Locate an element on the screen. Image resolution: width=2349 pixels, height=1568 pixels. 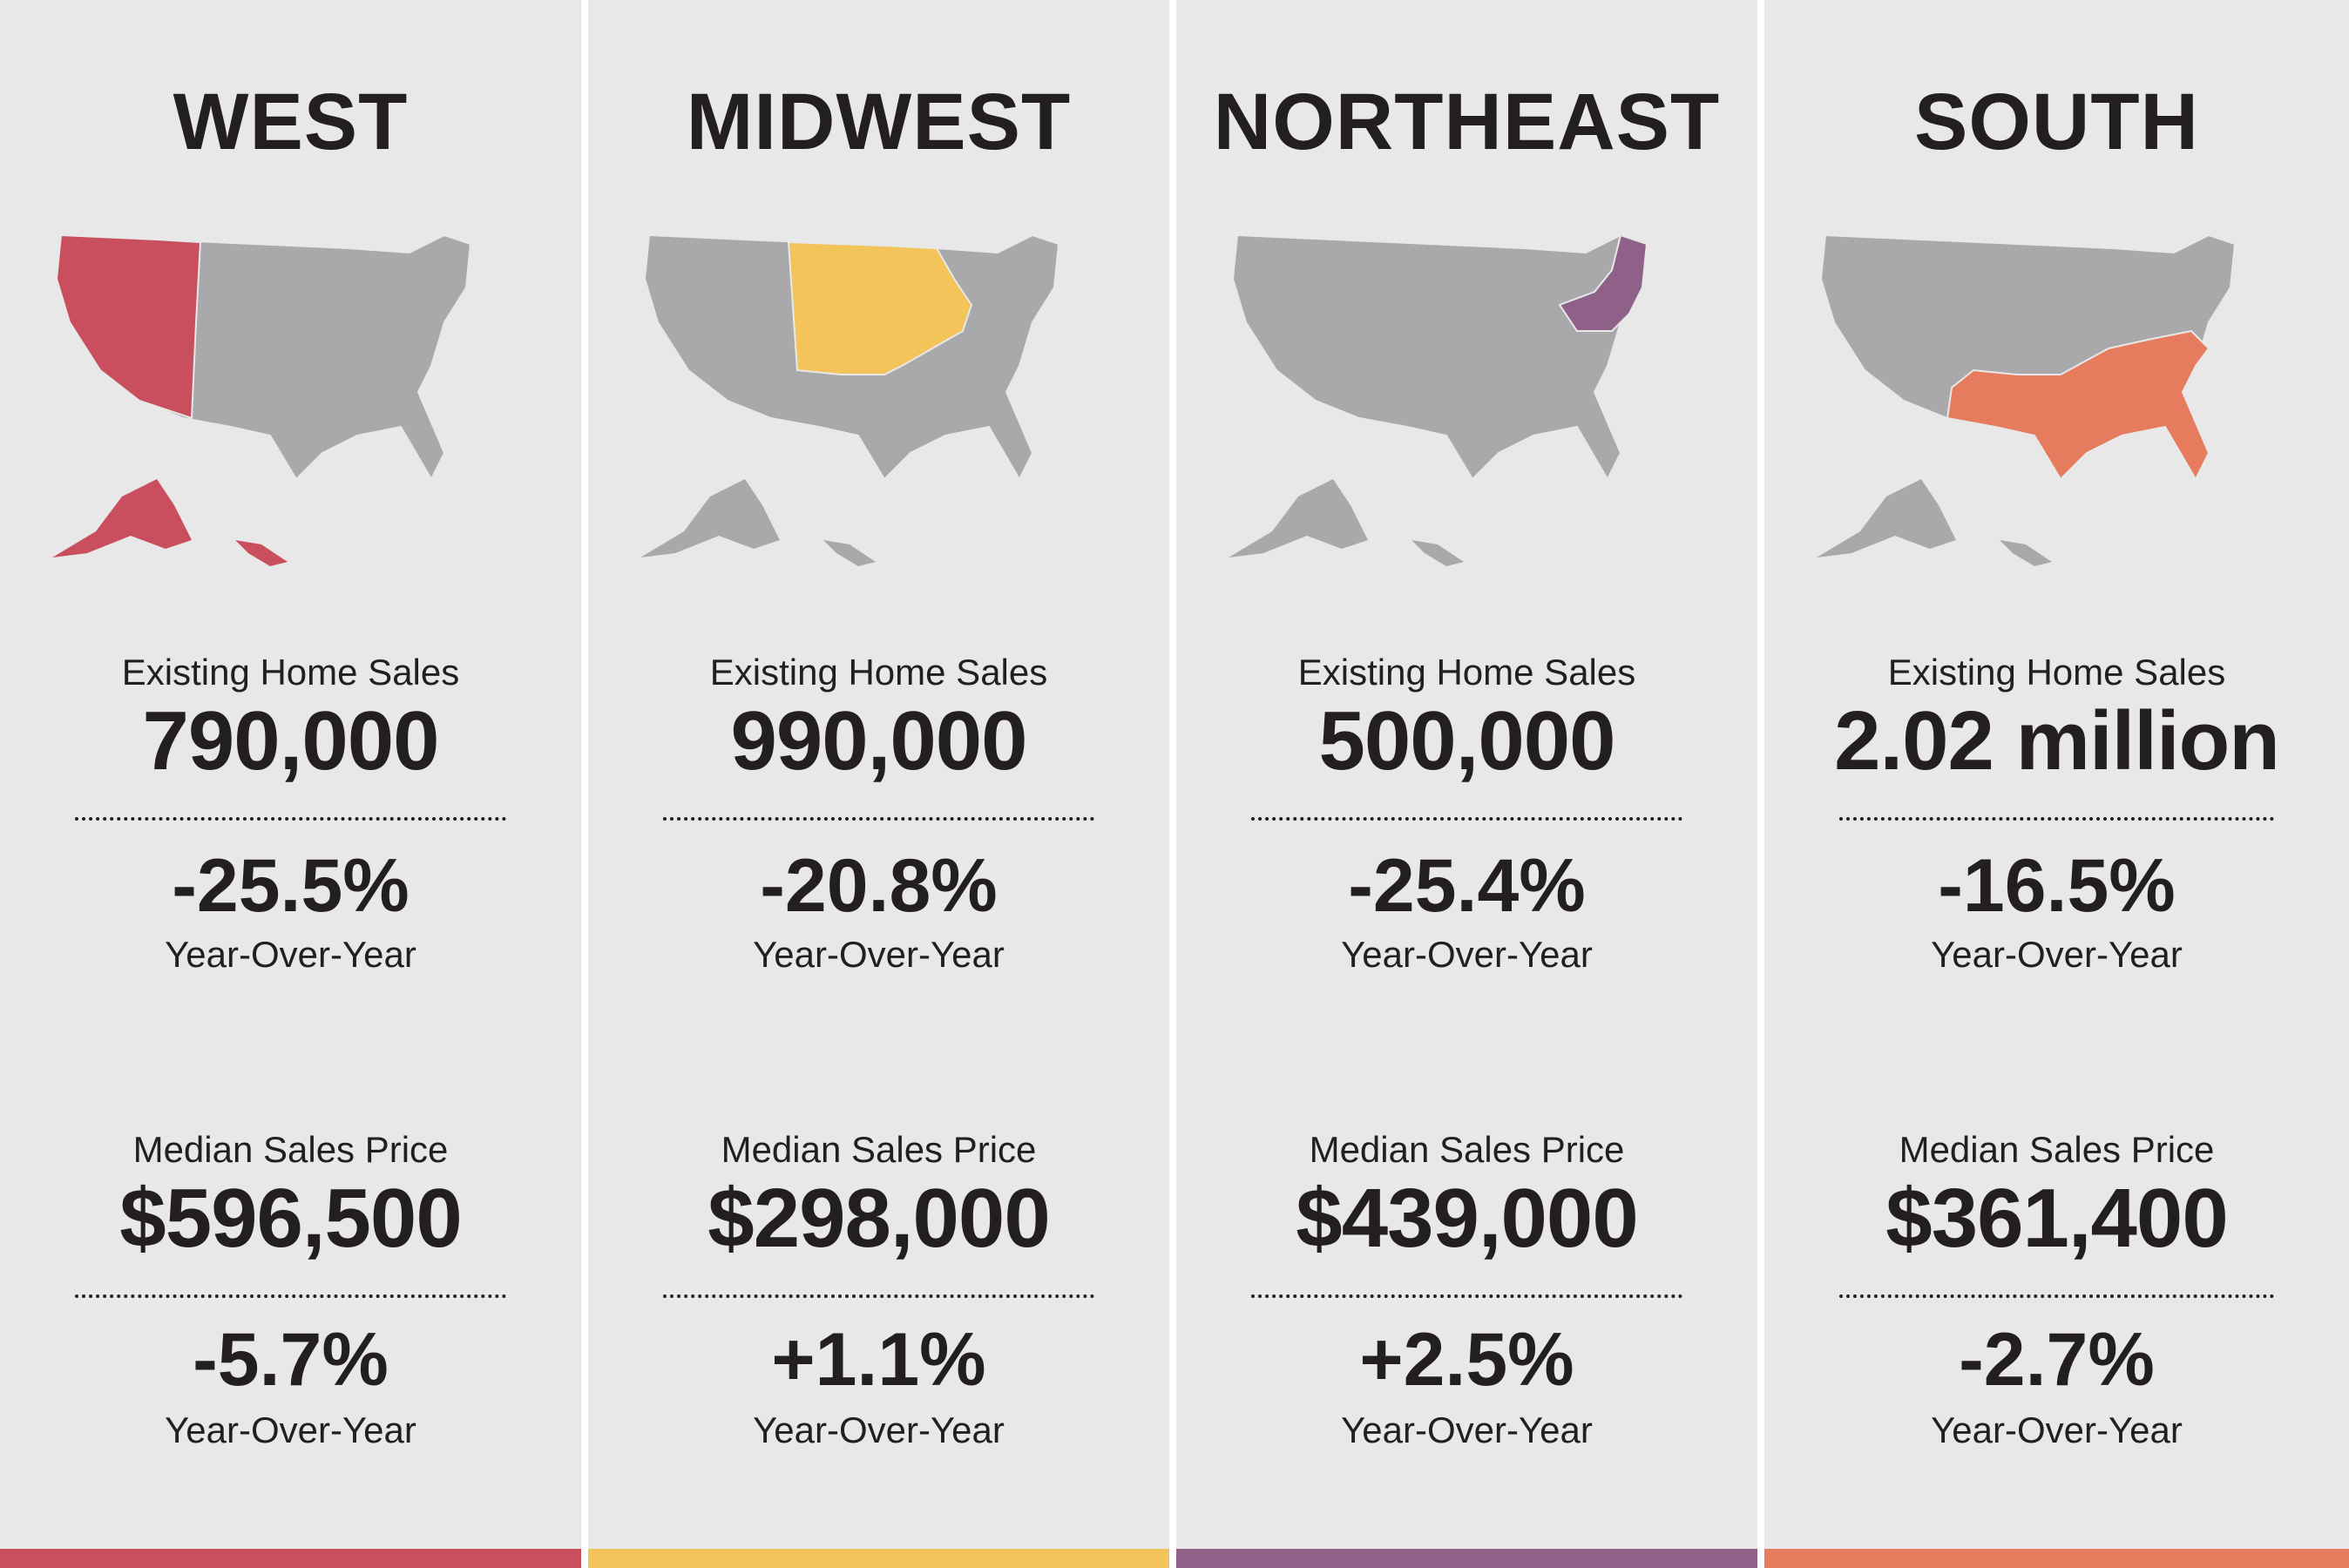
sales-value: 990,000 is located at coordinates (878, 741).